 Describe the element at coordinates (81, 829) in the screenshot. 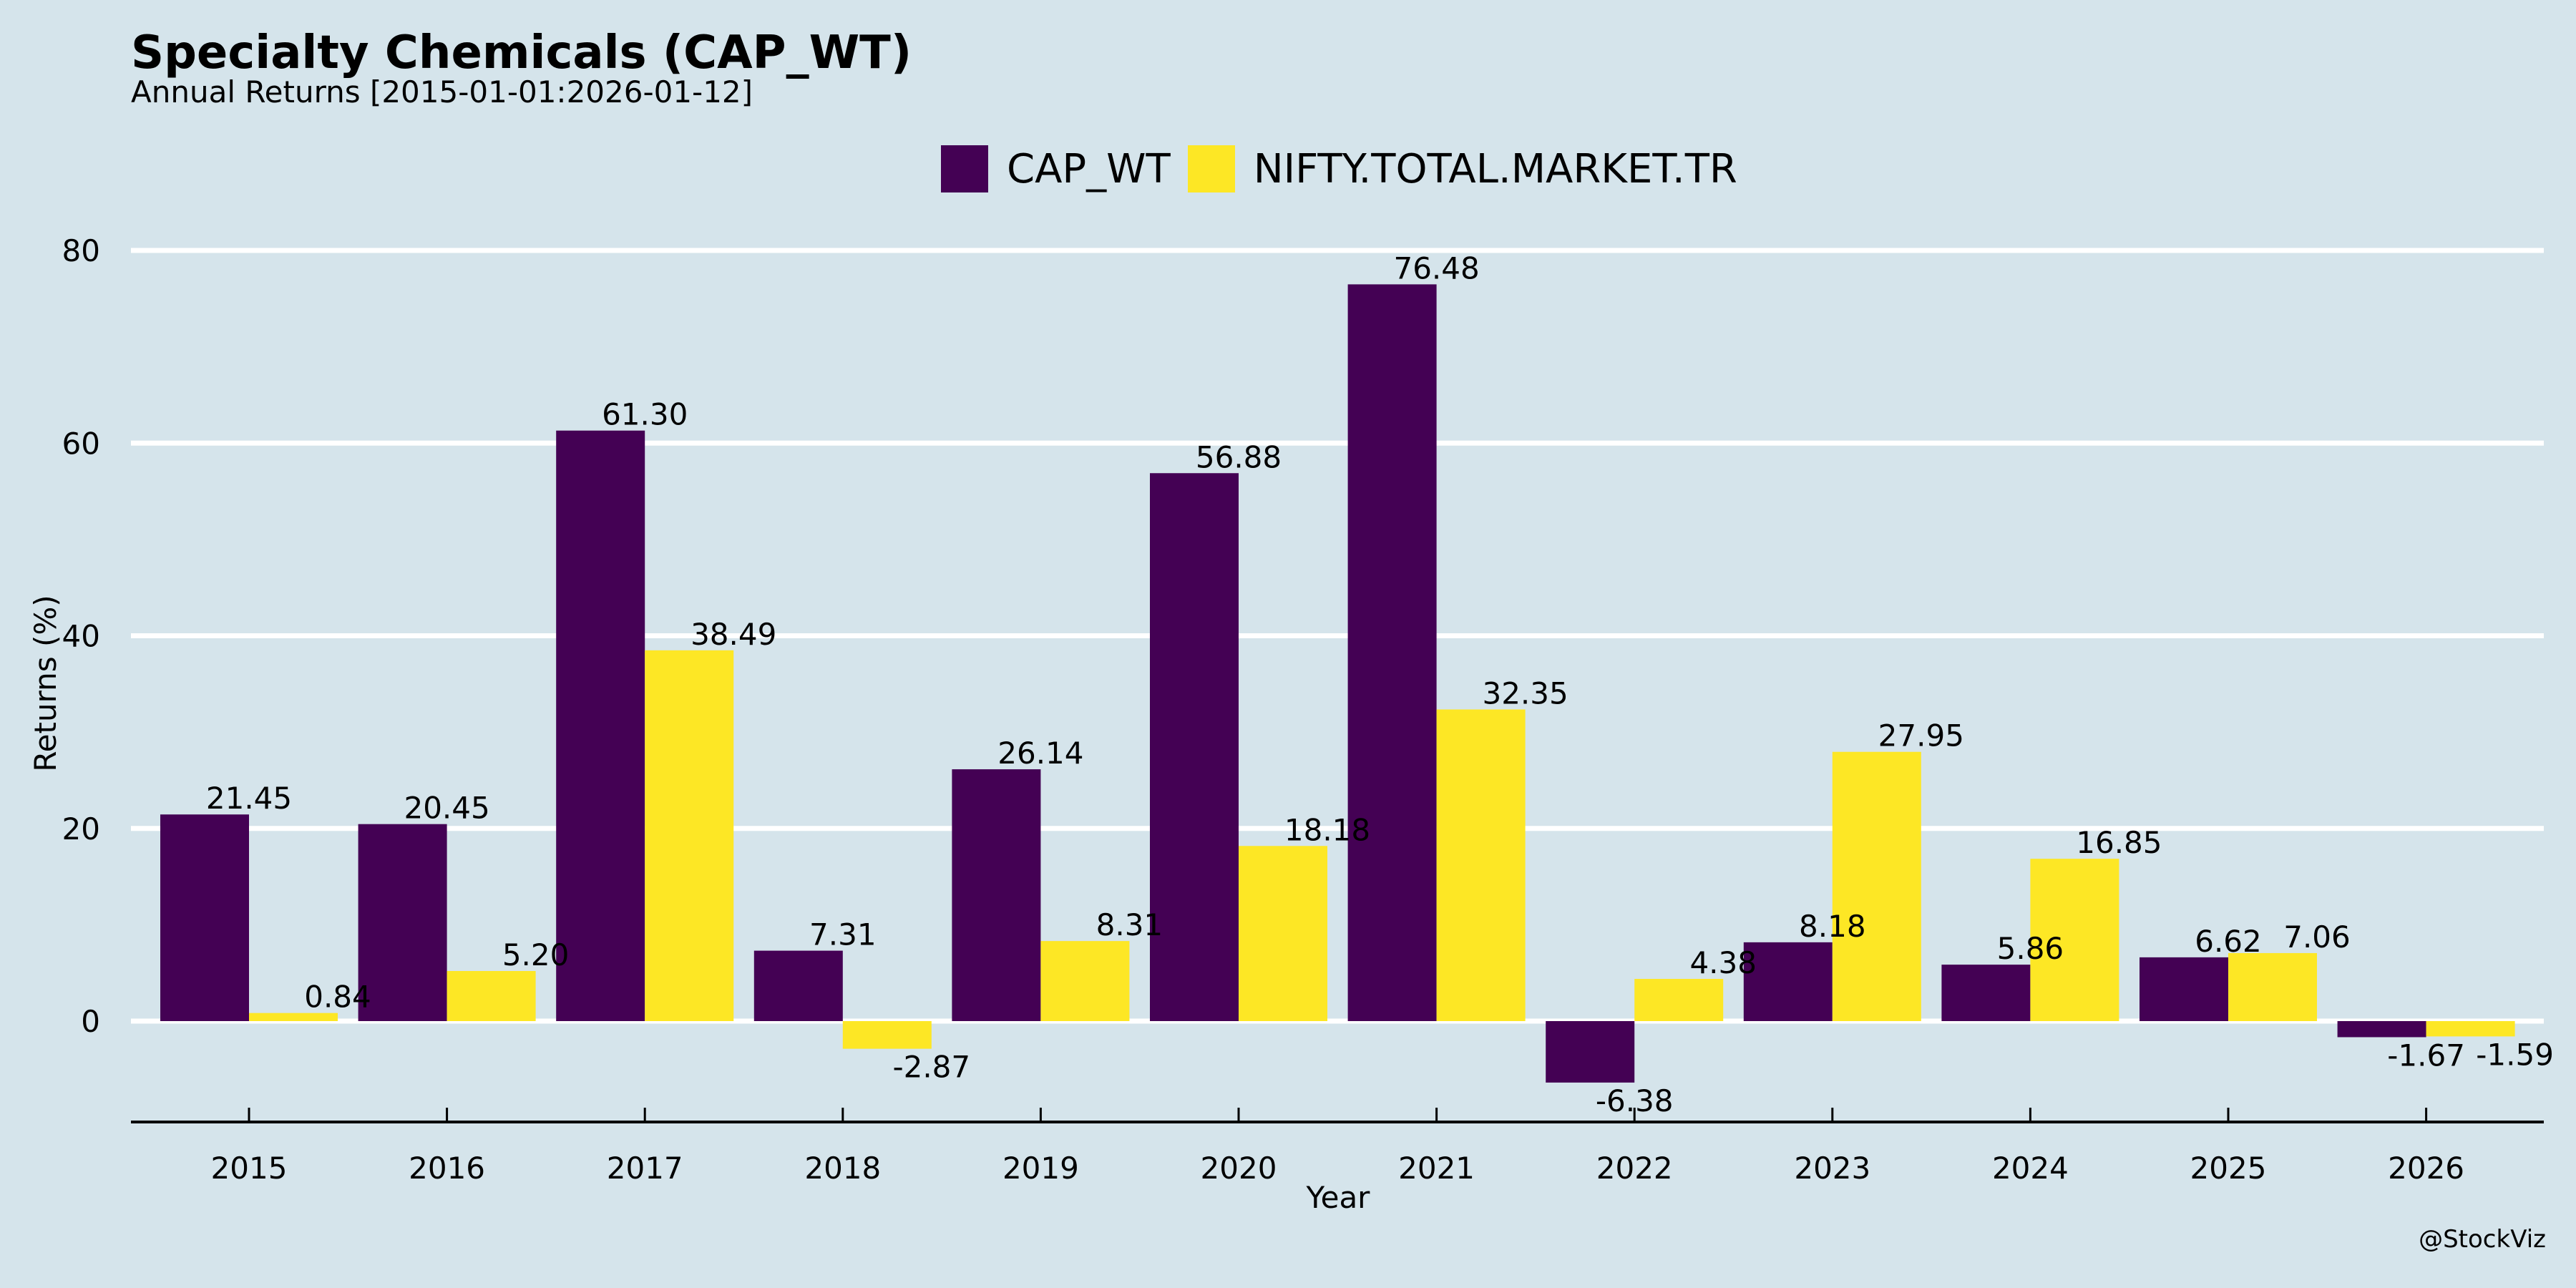

I see `y-tick-label: 20` at that location.